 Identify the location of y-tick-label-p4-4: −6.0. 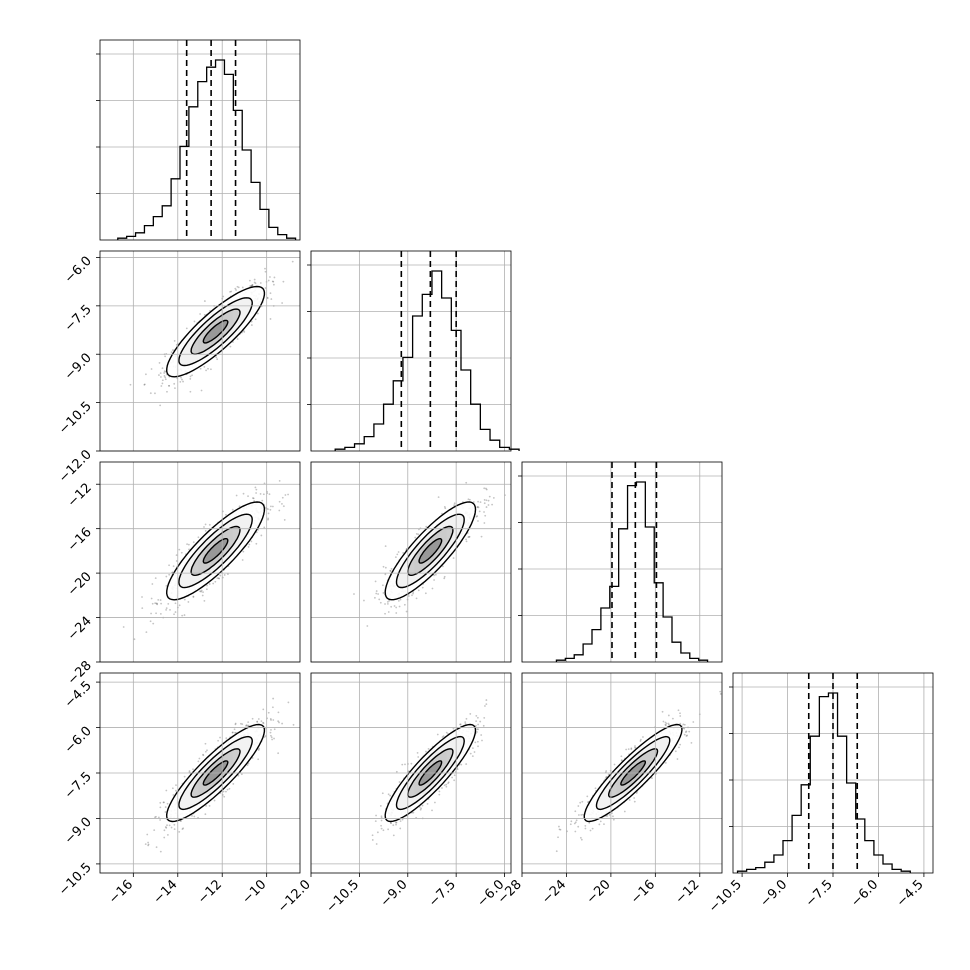
(78, 740).